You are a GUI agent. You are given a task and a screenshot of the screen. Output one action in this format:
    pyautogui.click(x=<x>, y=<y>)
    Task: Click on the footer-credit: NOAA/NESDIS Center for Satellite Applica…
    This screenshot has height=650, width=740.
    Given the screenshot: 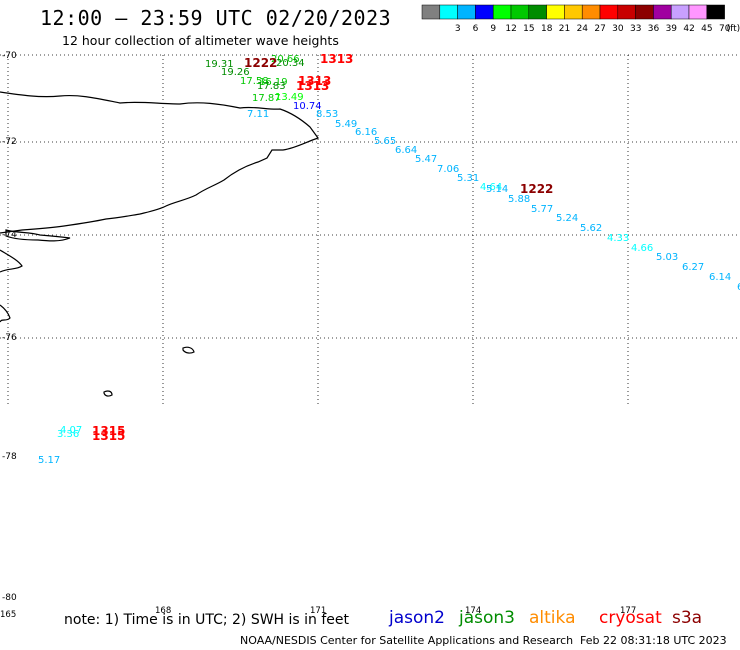 What is the action you would take?
    pyautogui.click(x=407, y=640)
    